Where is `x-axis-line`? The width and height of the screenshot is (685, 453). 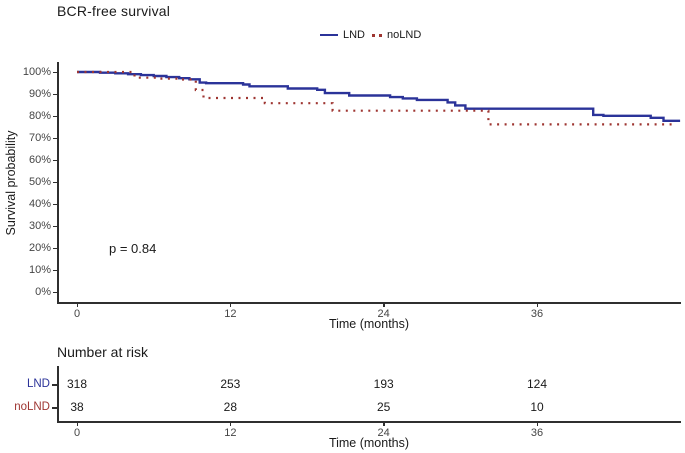
x-axis-line is located at coordinates (369, 303).